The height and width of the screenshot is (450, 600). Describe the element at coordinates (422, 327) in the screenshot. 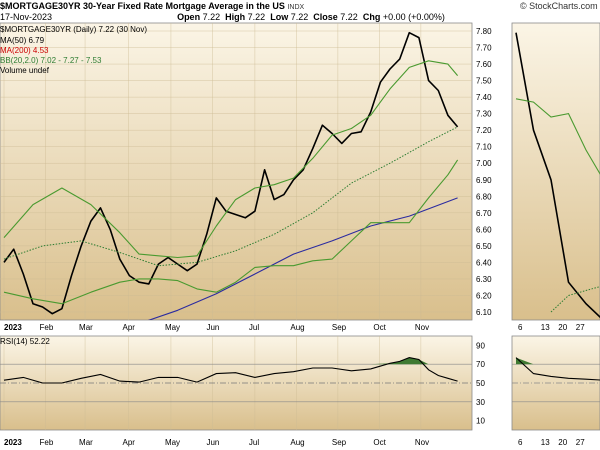

I see `x-tick-label: Nov` at that location.